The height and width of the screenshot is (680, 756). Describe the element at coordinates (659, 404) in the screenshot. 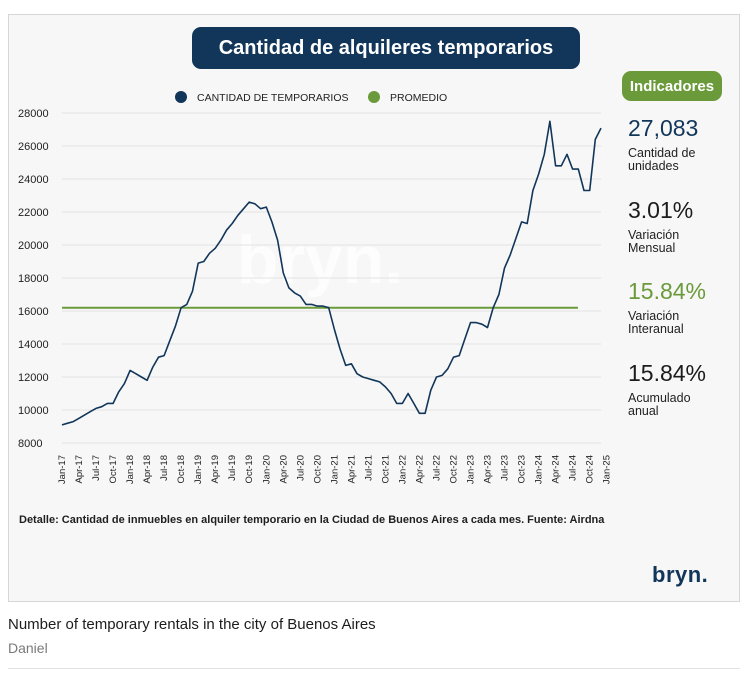

I see `kpi-ytd-label: Acumulado anual` at that location.